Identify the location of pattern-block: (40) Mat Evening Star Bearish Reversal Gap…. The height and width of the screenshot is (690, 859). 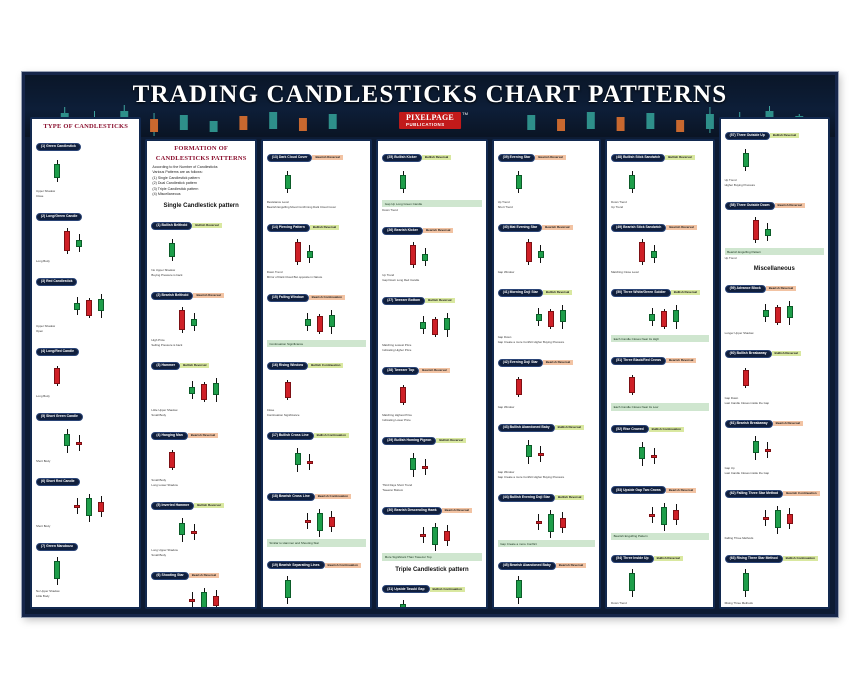
(546, 245).